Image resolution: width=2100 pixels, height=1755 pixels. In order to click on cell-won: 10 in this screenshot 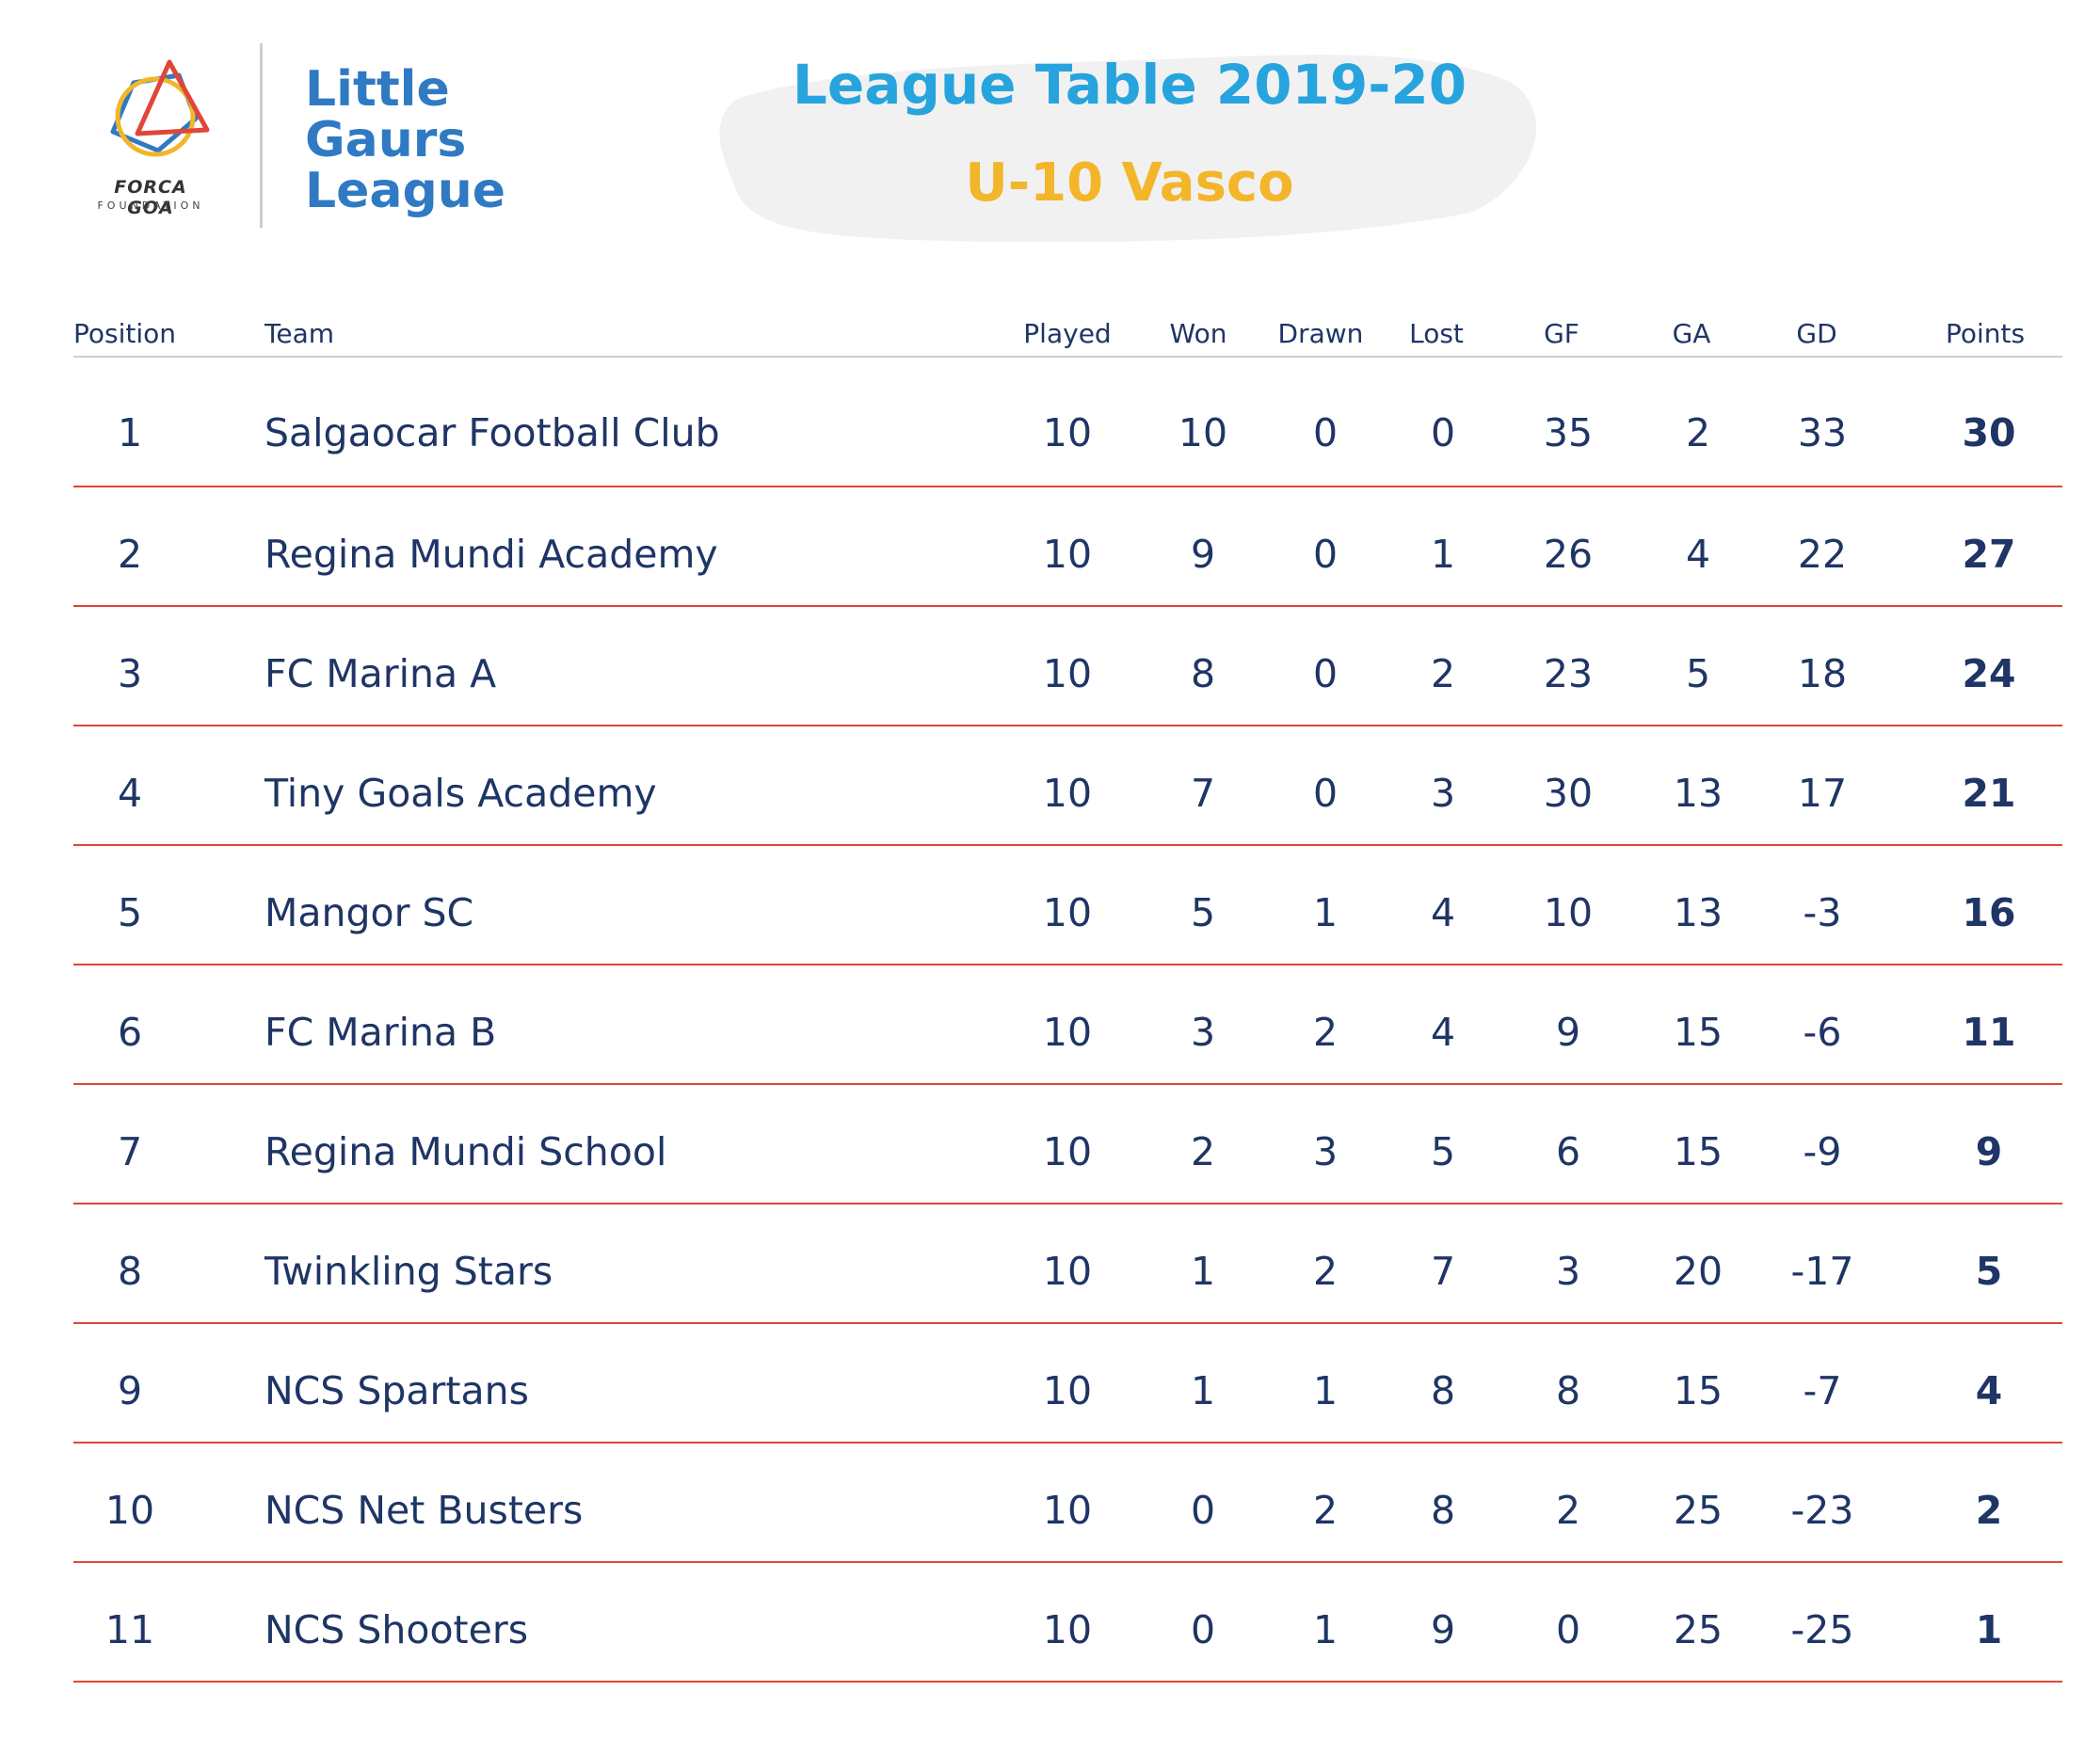, I will do `click(1202, 432)`.